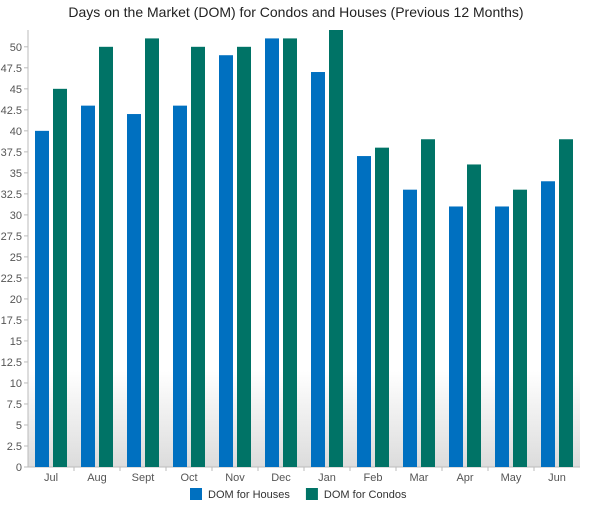 The width and height of the screenshot is (591, 507). Describe the element at coordinates (511, 478) in the screenshot. I see `x-tick-label: May` at that location.